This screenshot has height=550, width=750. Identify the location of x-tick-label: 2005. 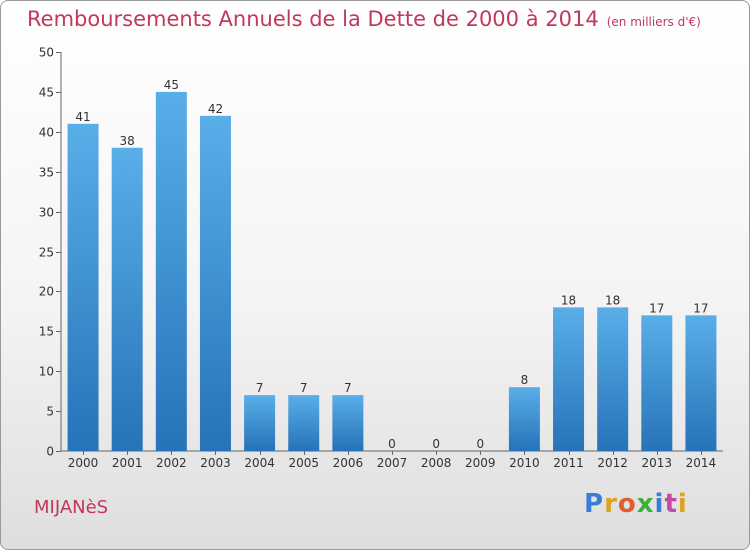
(303, 463).